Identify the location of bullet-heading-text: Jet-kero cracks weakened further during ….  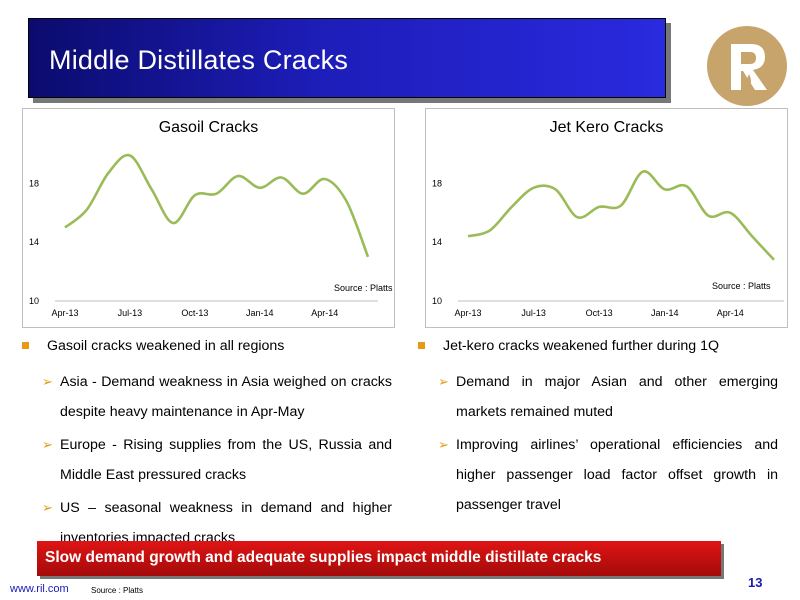
(581, 346).